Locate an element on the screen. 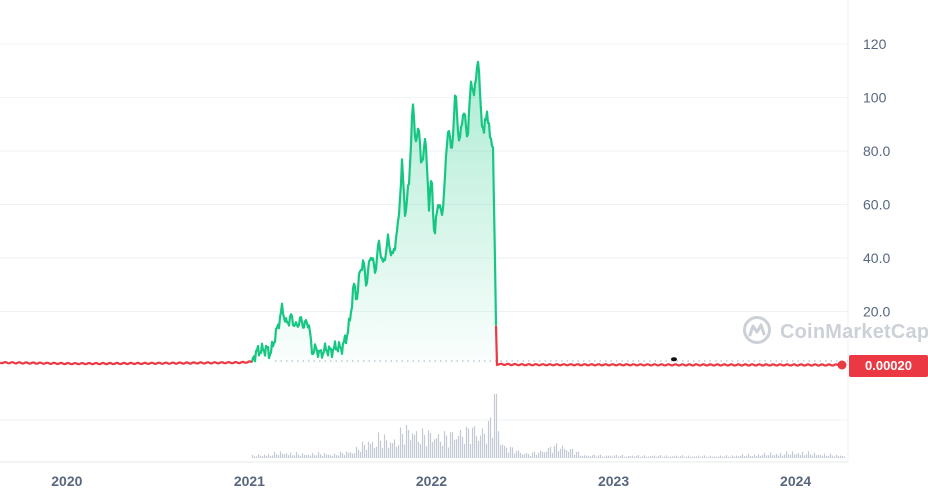  price-line-down-after is located at coordinates (668, 346).